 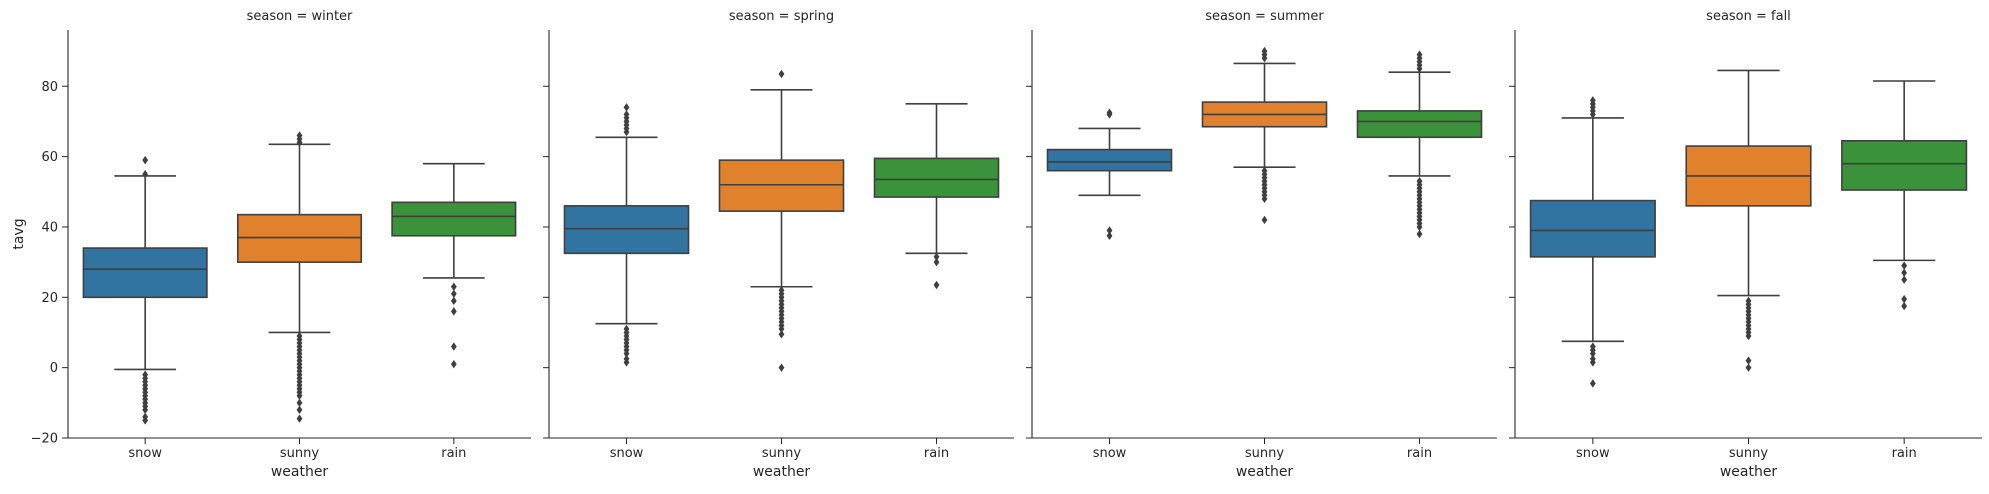 What do you see at coordinates (1593, 453) in the screenshot?
I see `facet-fall-snow-x-tick-label: snow` at bounding box center [1593, 453].